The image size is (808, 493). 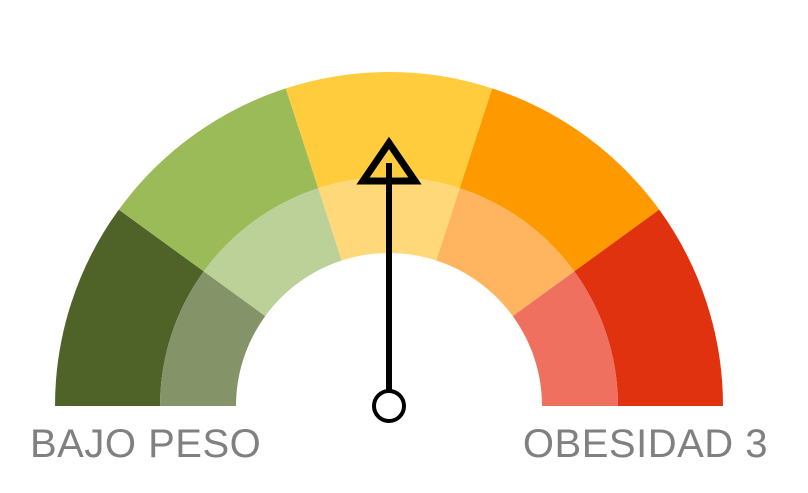 I want to click on needle-pivot, so click(x=389, y=406).